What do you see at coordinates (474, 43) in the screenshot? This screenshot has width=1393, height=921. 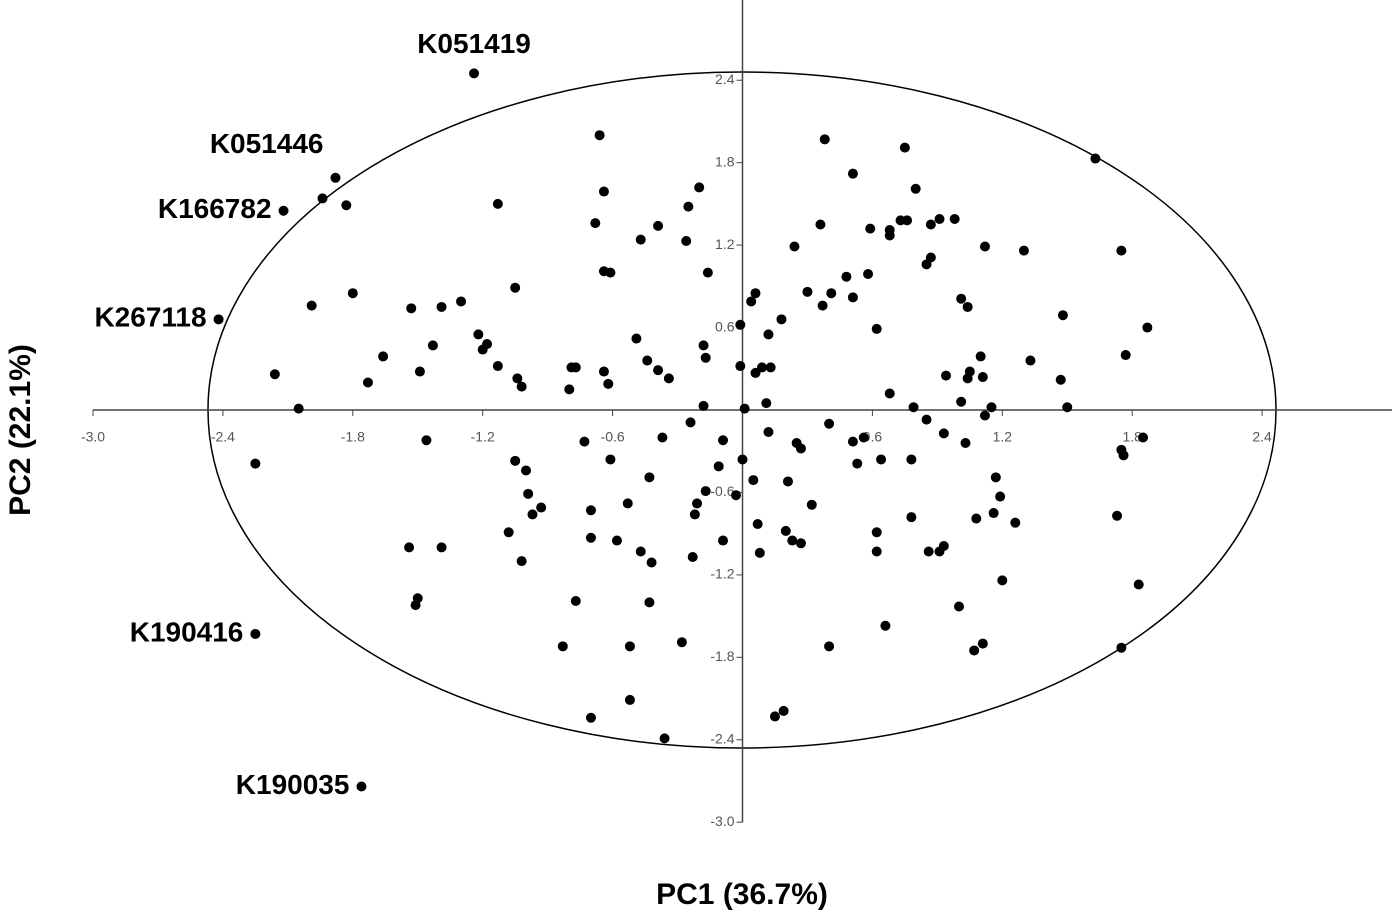 I see `point-label: K051419` at bounding box center [474, 43].